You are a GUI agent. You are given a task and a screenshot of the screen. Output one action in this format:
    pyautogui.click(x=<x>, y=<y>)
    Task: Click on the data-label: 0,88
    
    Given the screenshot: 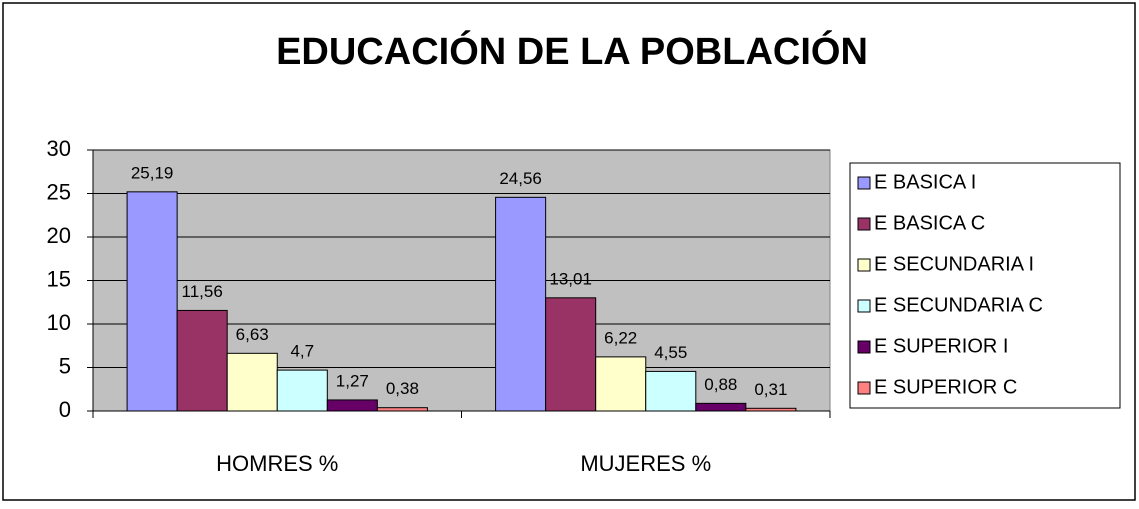 What is the action you would take?
    pyautogui.click(x=720, y=384)
    